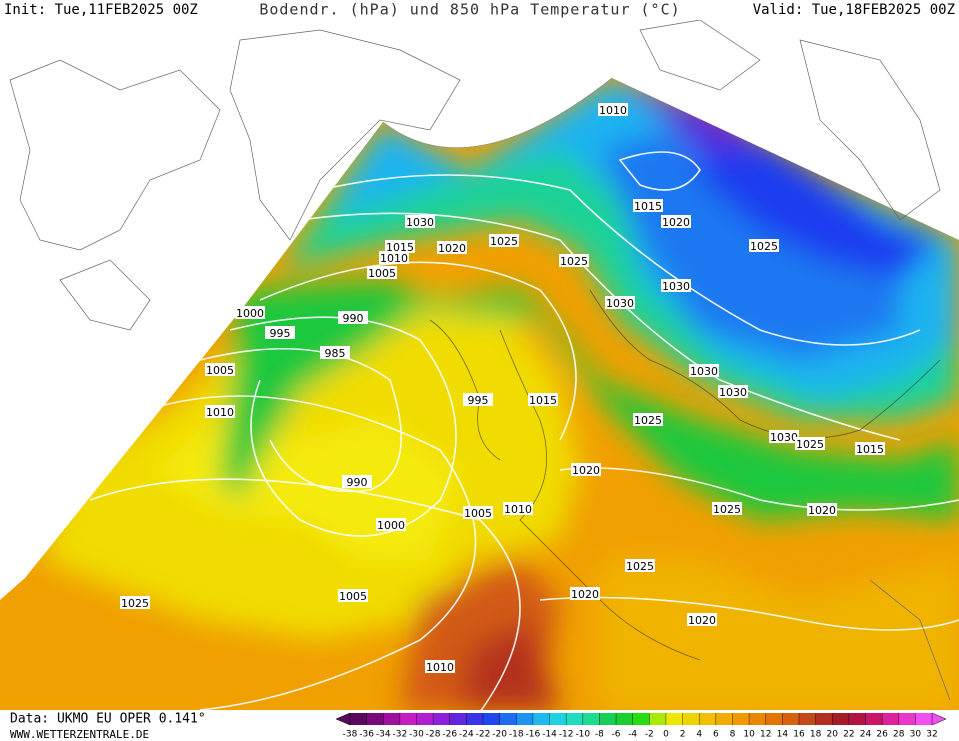 This screenshot has width=959, height=741. Describe the element at coordinates (733, 735) in the screenshot. I see `colorbar-label: 8` at that location.